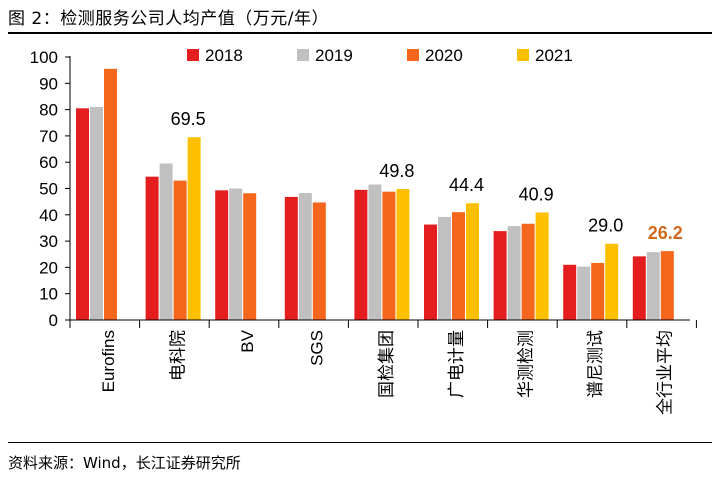 Image resolution: width=720 pixels, height=492 pixels. Describe the element at coordinates (665, 233) in the screenshot. I see `data-label: 26.2` at that location.